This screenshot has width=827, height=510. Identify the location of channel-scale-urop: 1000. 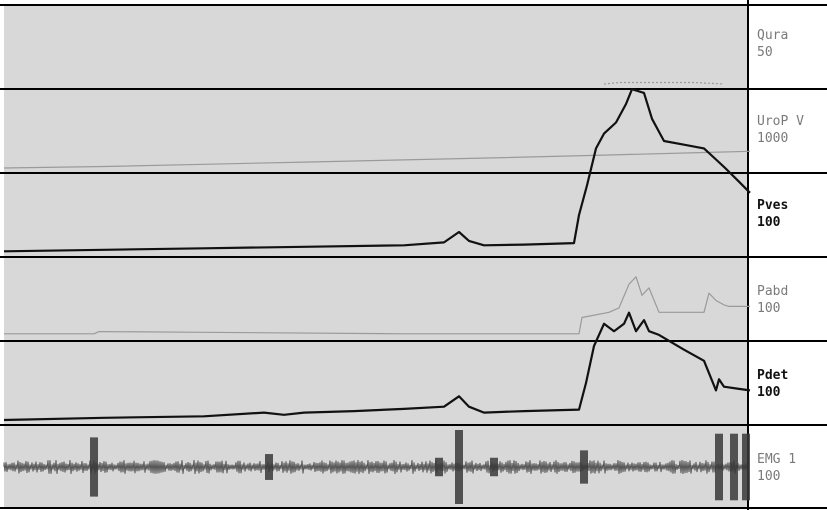
(773, 138).